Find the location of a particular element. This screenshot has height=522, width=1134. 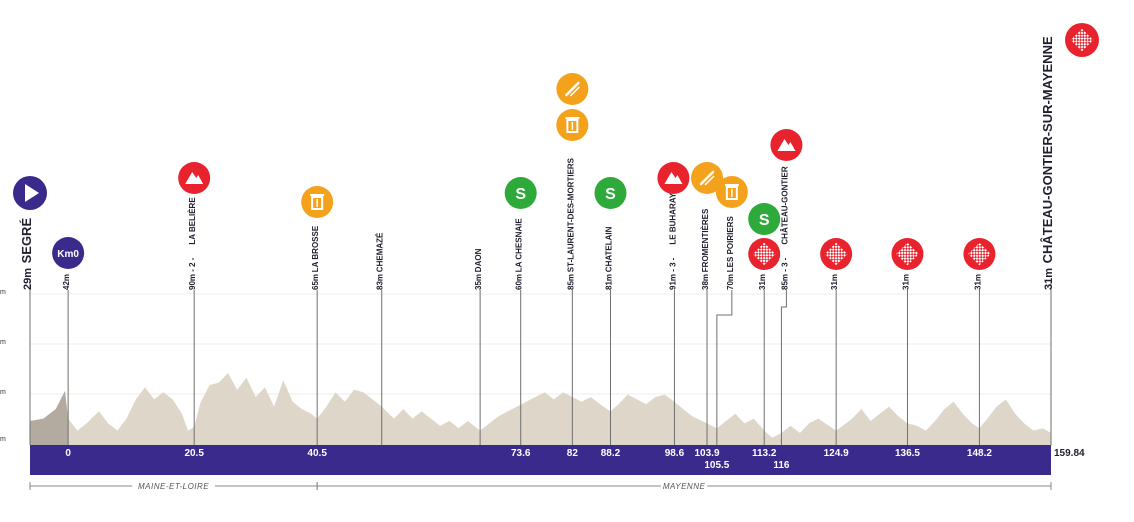

altitude-label: 70m is located at coordinates (730, 282).